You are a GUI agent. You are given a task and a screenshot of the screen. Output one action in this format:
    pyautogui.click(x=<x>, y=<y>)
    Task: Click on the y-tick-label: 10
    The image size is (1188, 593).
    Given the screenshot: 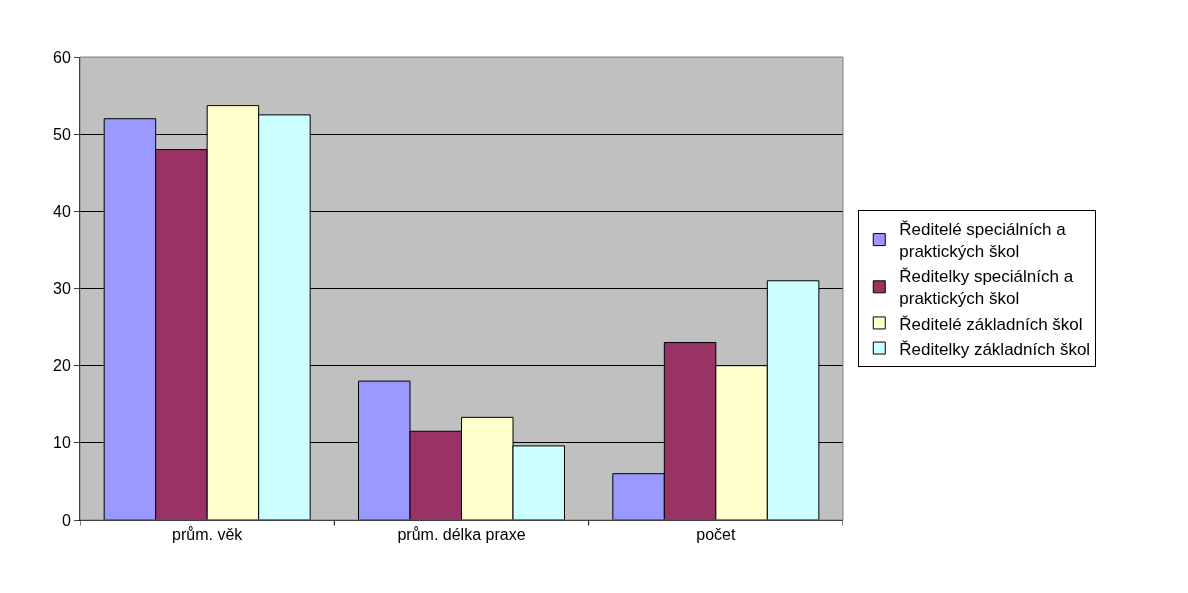 What is the action you would take?
    pyautogui.click(x=62, y=443)
    